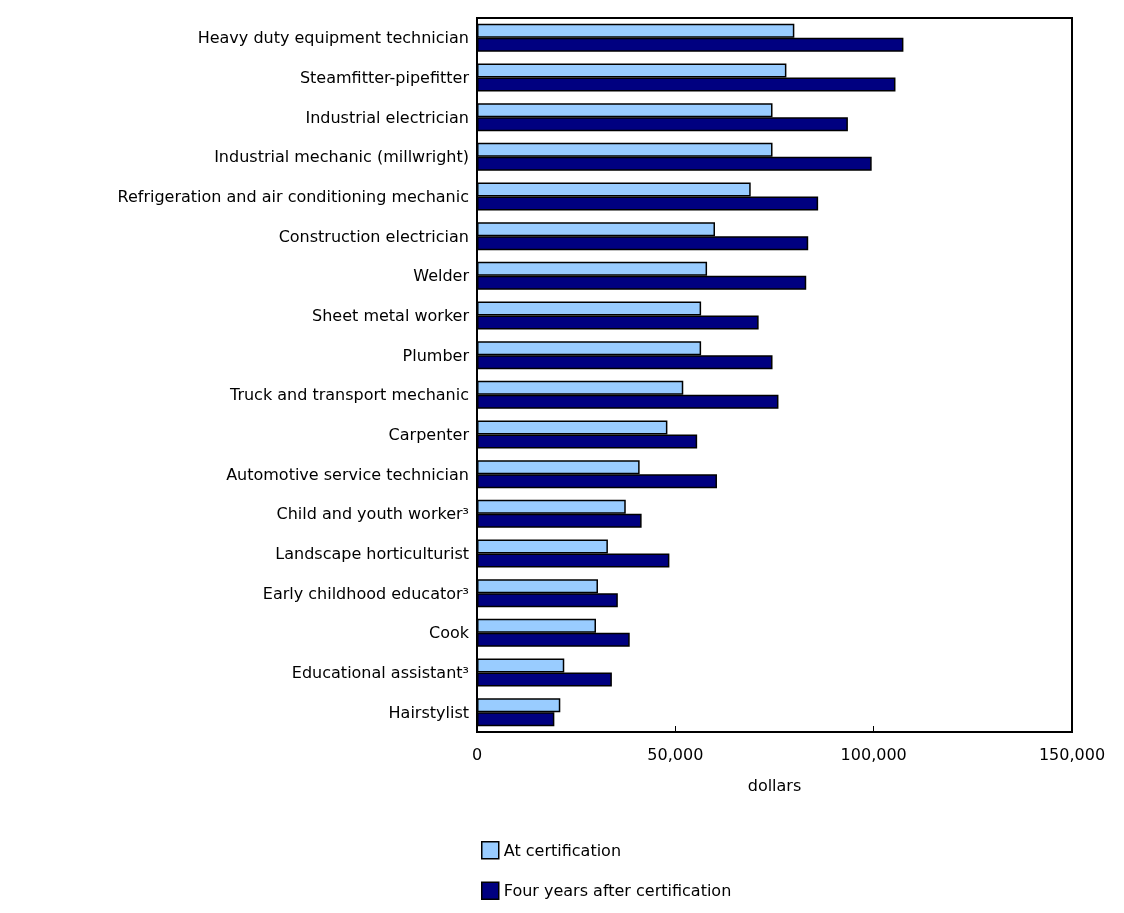 Image resolution: width=1124 pixels, height=913 pixels. Describe the element at coordinates (429, 434) in the screenshot. I see `y-tick-label: Carpenter` at that location.